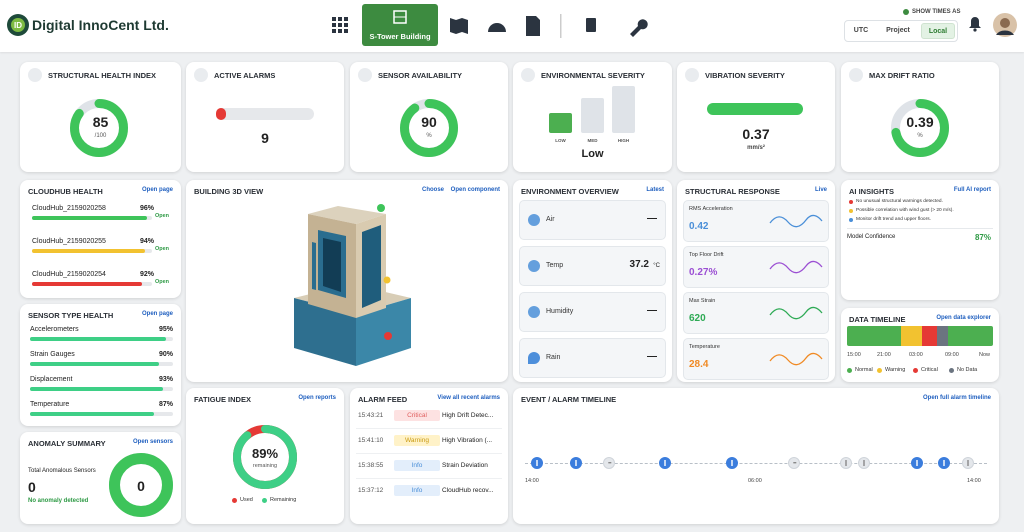  I want to click on legend-label: Remaining, so click(283, 500).